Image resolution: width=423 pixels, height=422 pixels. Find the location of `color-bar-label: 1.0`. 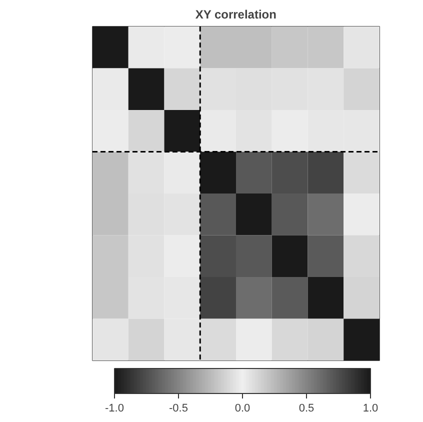

color-bar-label: 1.0 is located at coordinates (370, 408).